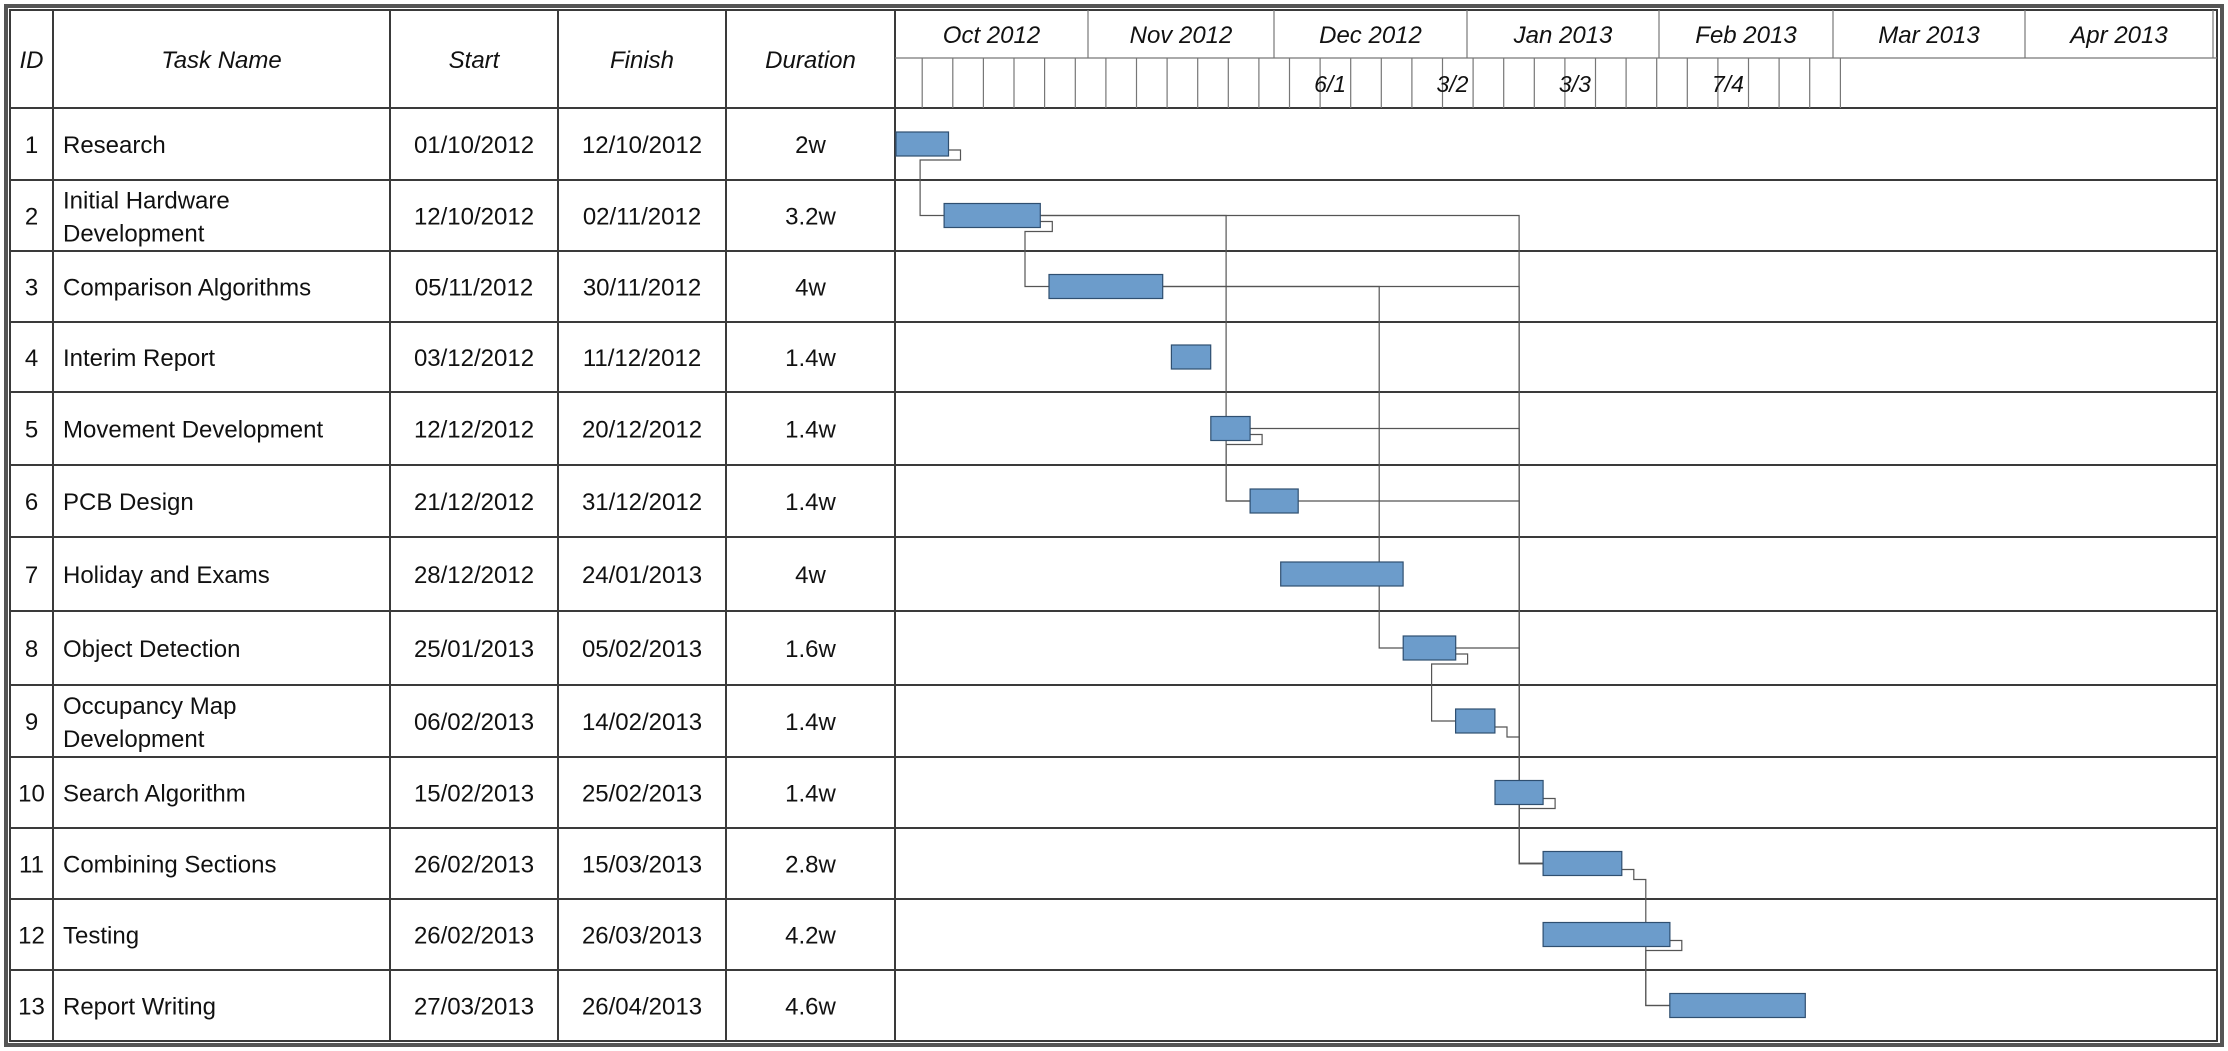 The height and width of the screenshot is (1051, 2228). Describe the element at coordinates (31, 358) in the screenshot. I see `task-id: 4` at that location.